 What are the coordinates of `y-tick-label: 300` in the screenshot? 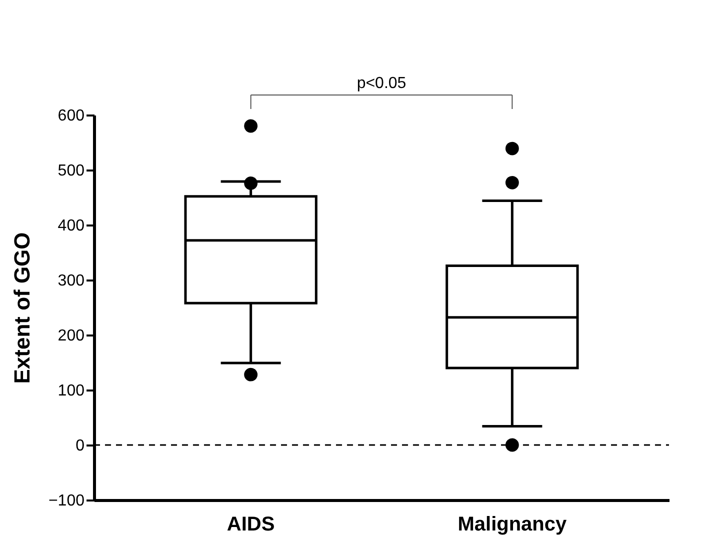 It's located at (71, 281).